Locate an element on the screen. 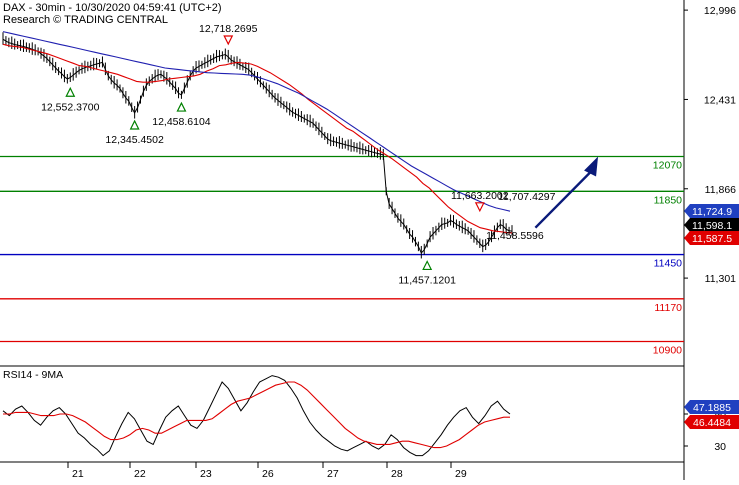  time-tick-label: 27 is located at coordinates (333, 474).